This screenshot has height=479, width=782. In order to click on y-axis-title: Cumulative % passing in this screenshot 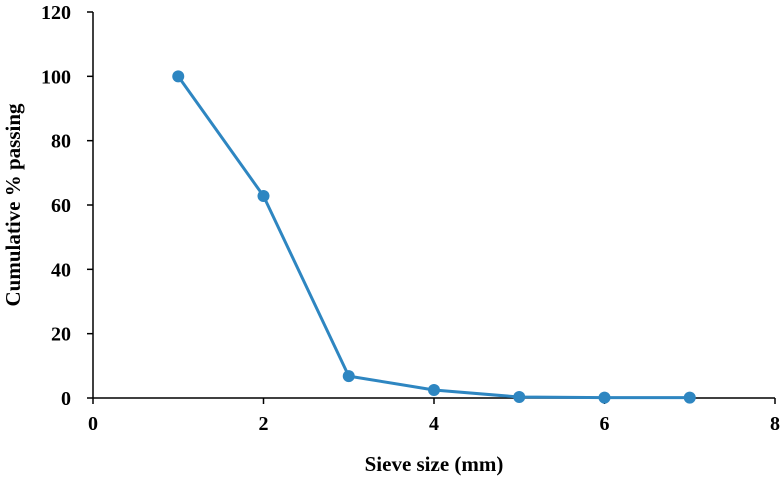, I will do `click(13, 205)`.